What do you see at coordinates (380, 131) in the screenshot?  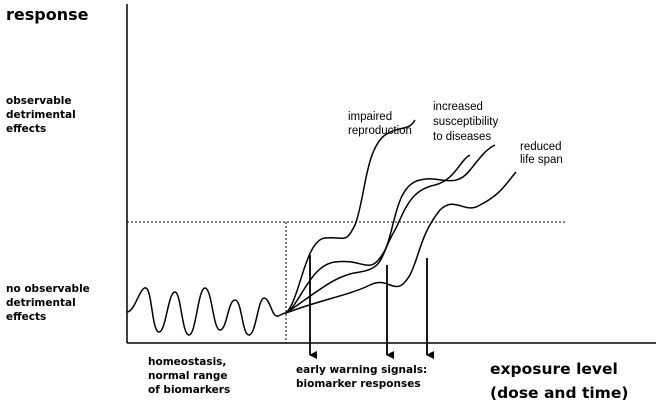 I see `curve-label: reproduction` at bounding box center [380, 131].